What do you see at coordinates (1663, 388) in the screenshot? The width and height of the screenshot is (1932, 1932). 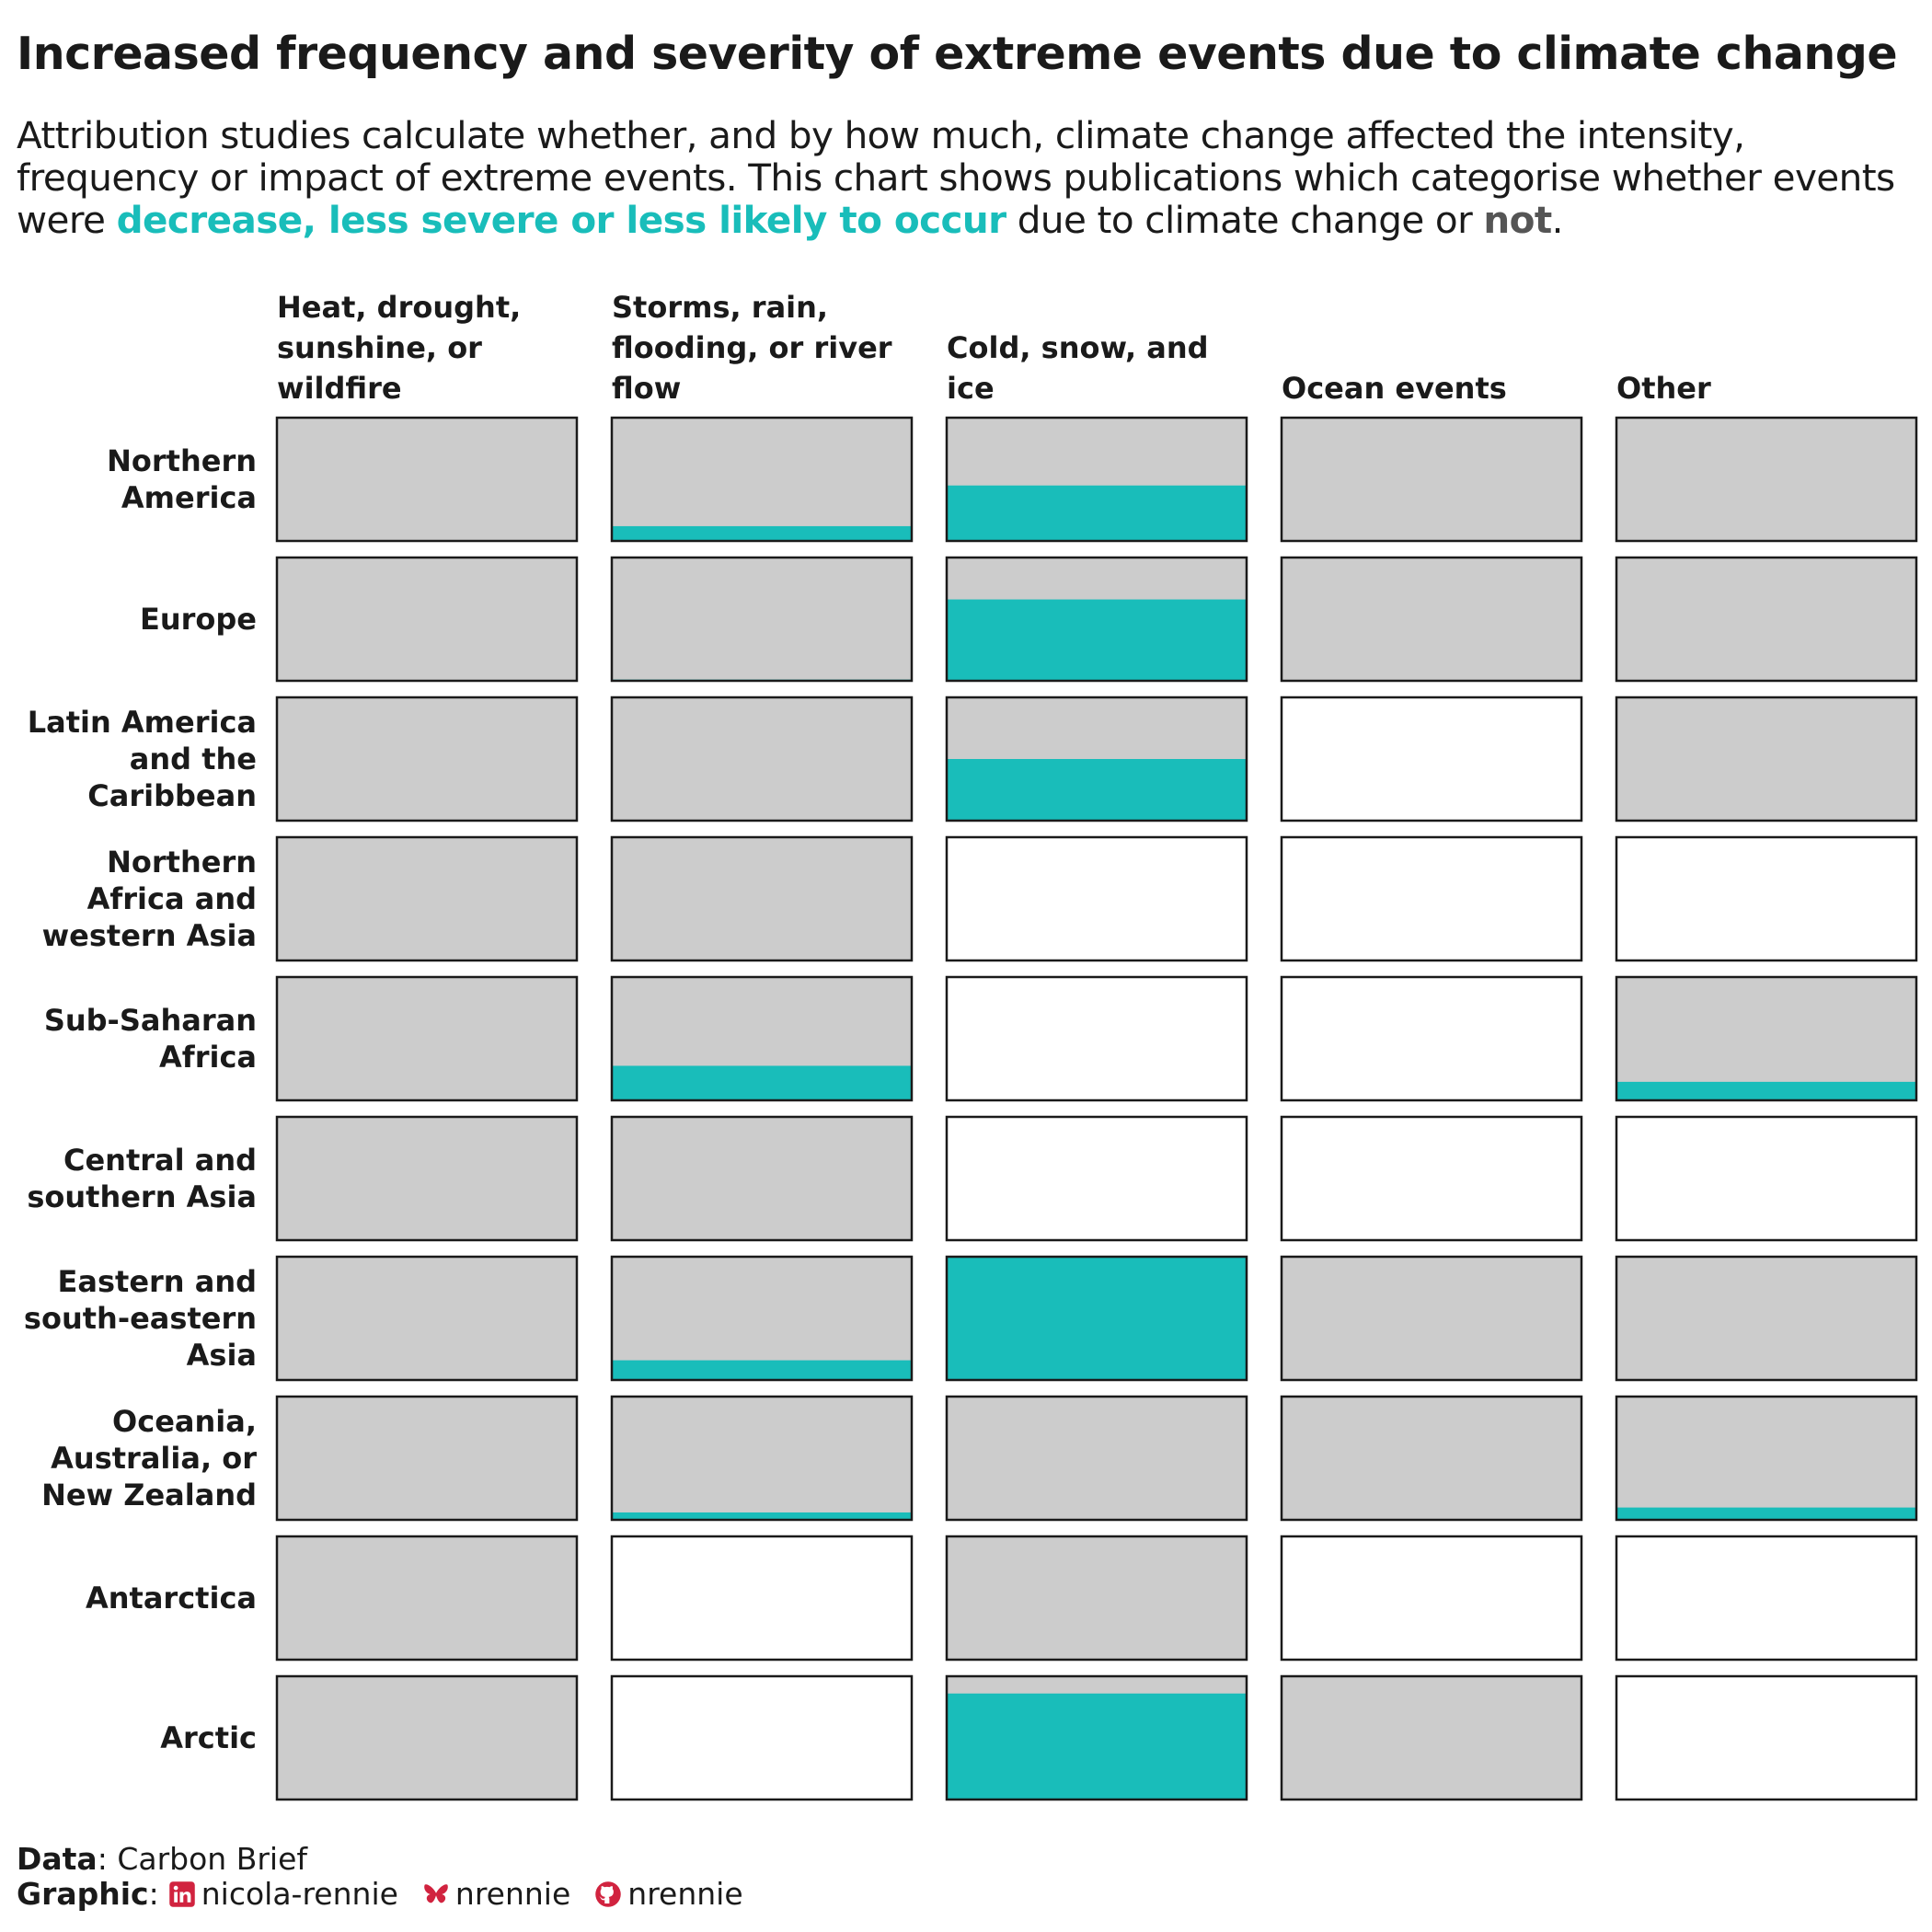 I see `column-label-other: Other` at bounding box center [1663, 388].